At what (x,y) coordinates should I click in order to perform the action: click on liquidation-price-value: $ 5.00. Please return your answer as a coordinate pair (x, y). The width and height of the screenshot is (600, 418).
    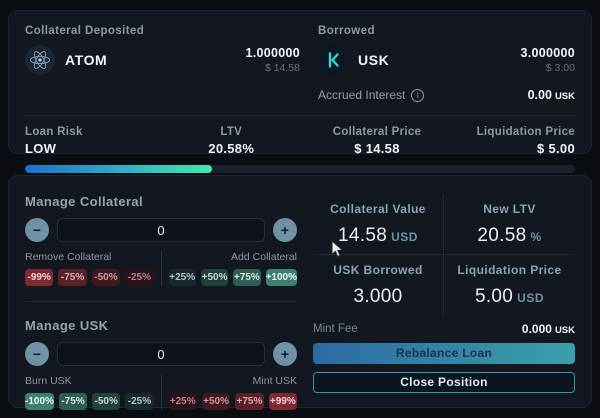
    Looking at the image, I should click on (556, 148).